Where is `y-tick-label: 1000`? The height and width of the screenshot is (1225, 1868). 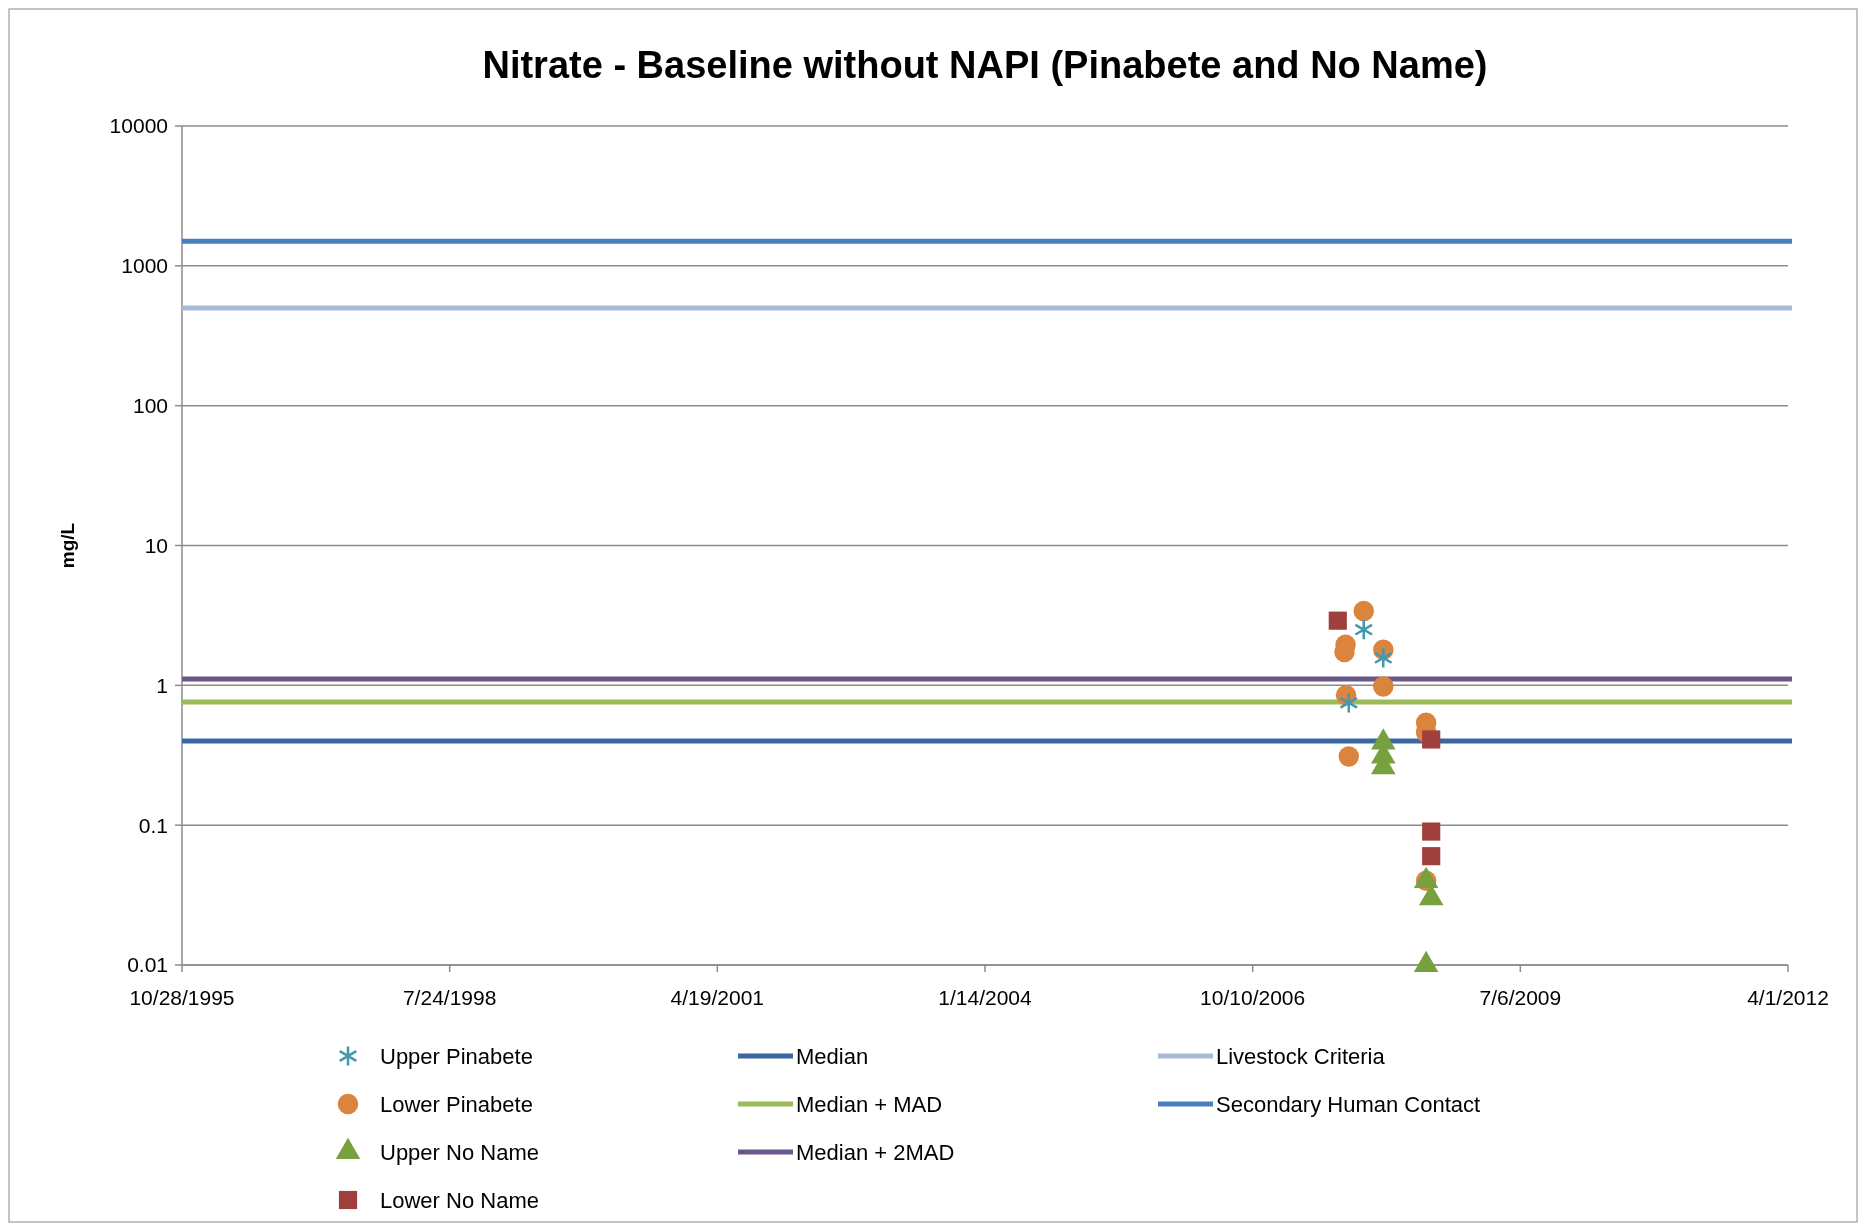 y-tick-label: 1000 is located at coordinates (144, 266).